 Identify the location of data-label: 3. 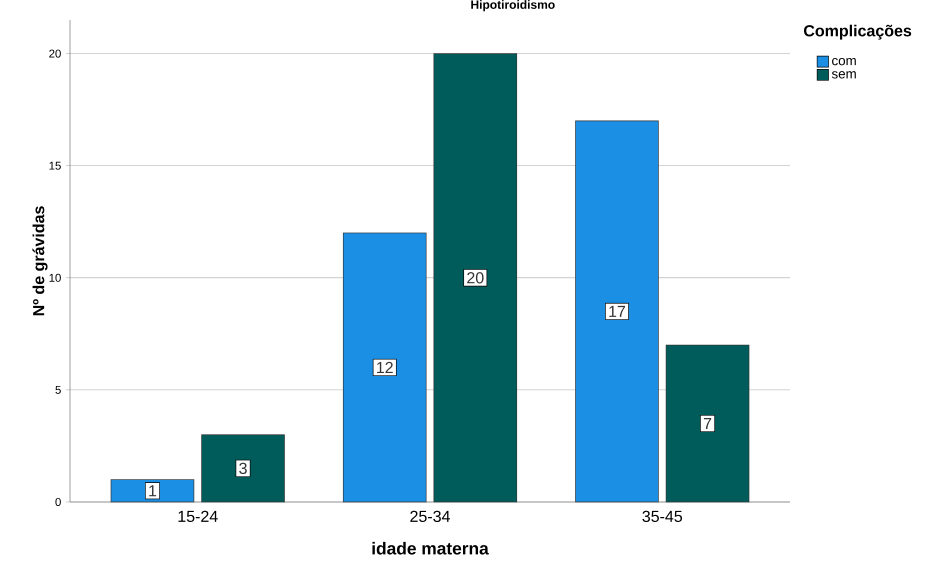
(243, 468).